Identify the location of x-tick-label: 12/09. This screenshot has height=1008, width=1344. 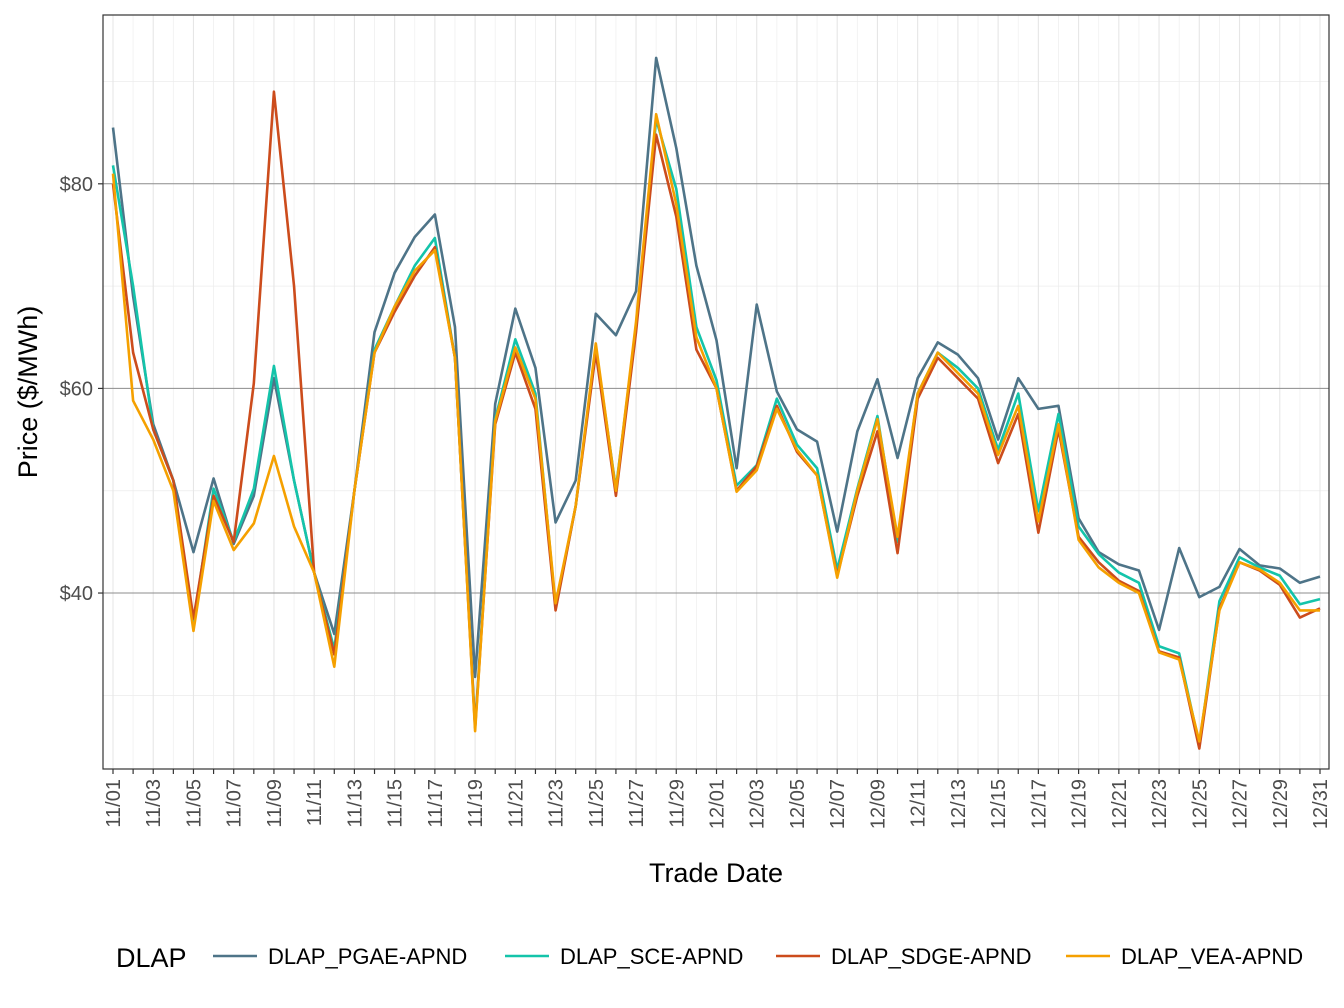
(878, 804).